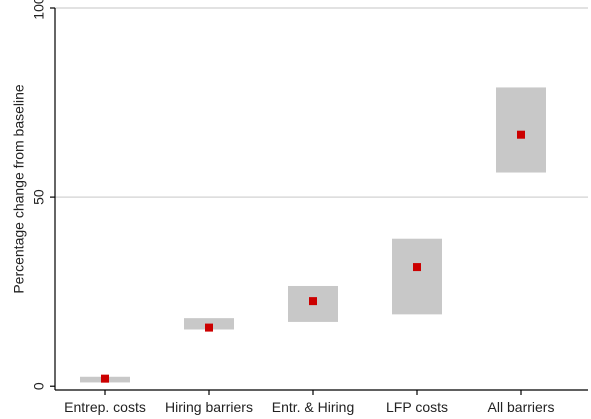  I want to click on x-tick-label-2: Hiring barriers, so click(209, 407).